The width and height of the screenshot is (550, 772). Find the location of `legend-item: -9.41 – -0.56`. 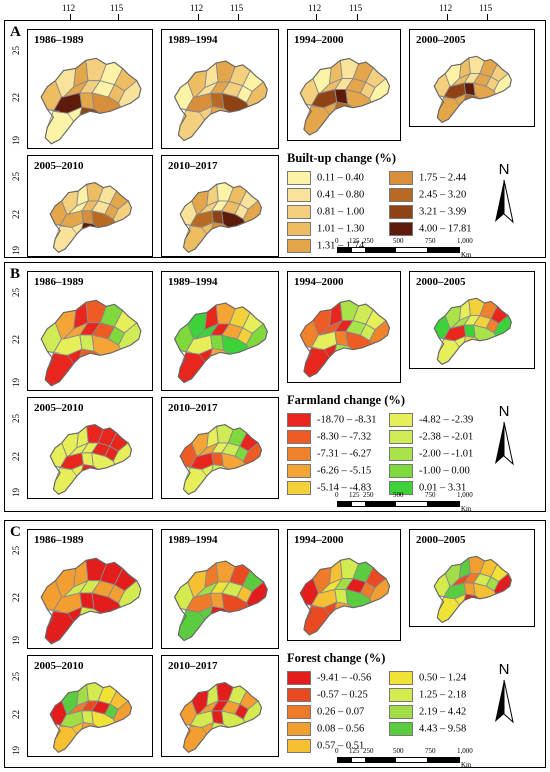

legend-item: -9.41 – -0.56 is located at coordinates (329, 678).